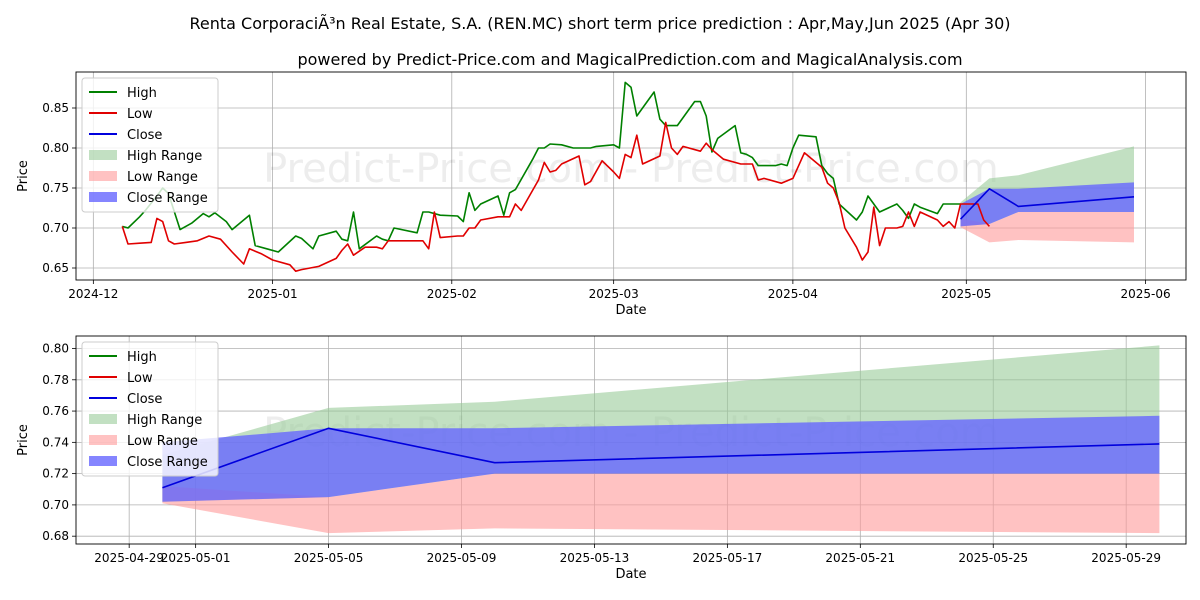 This screenshot has width=1200, height=600. What do you see at coordinates (966, 294) in the screenshot?
I see `x-tick-label: 2025-05` at bounding box center [966, 294].